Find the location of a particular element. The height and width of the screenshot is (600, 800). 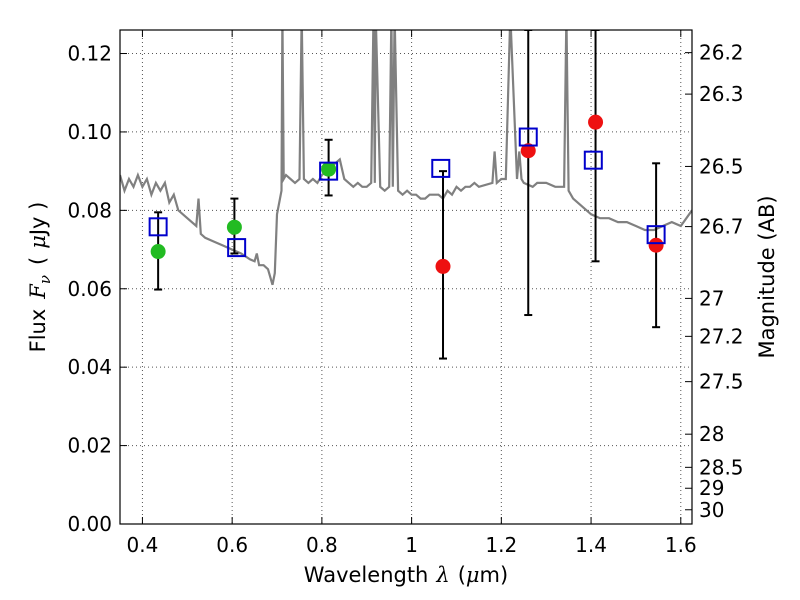

y-axis-subscript: ν is located at coordinates (45, 279).